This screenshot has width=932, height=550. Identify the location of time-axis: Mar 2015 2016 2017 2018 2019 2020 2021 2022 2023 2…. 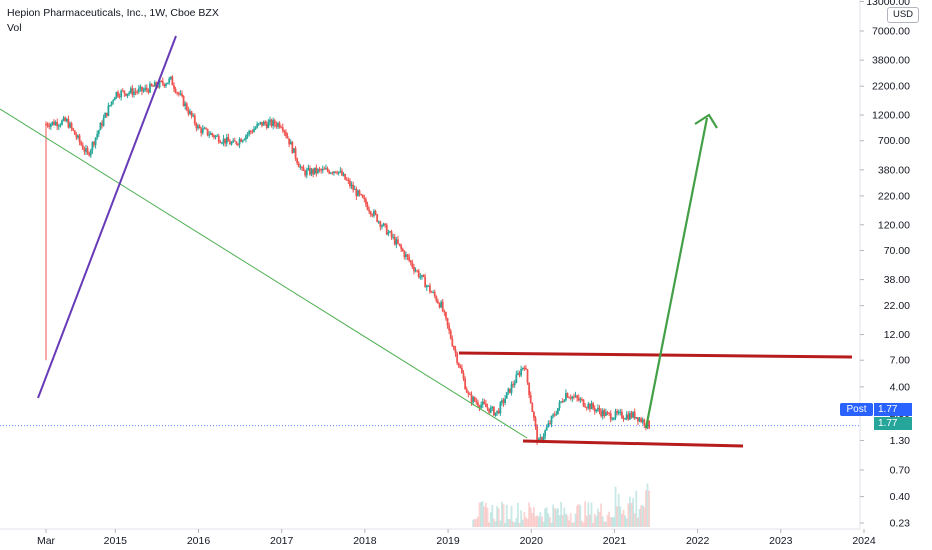
(438, 537).